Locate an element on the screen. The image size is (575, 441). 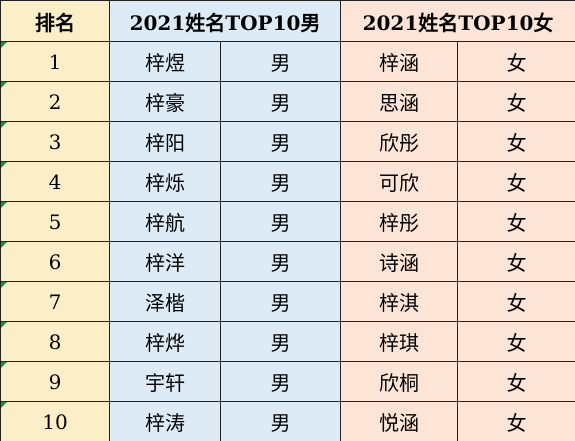
table-row: 4 梓烁男可欣女 is located at coordinates (287, 181).